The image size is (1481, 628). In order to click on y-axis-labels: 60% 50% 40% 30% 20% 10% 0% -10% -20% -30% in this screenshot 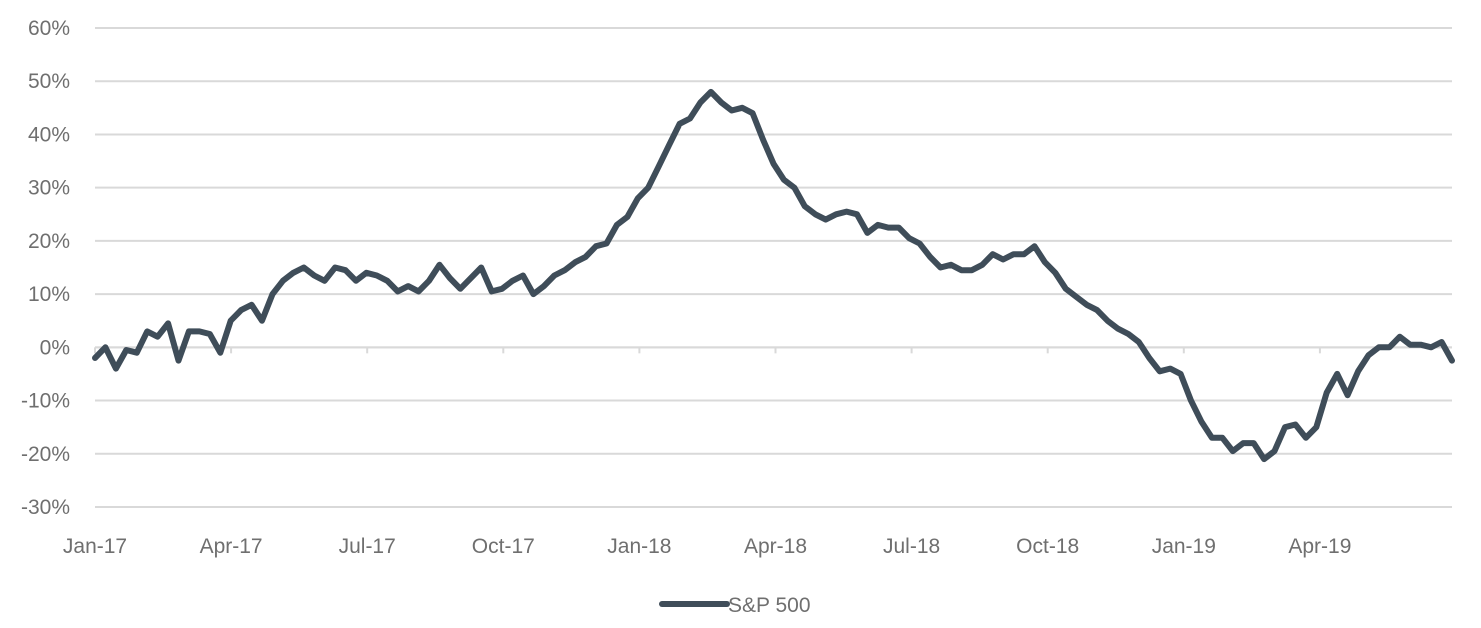, I will do `click(45, 268)`.